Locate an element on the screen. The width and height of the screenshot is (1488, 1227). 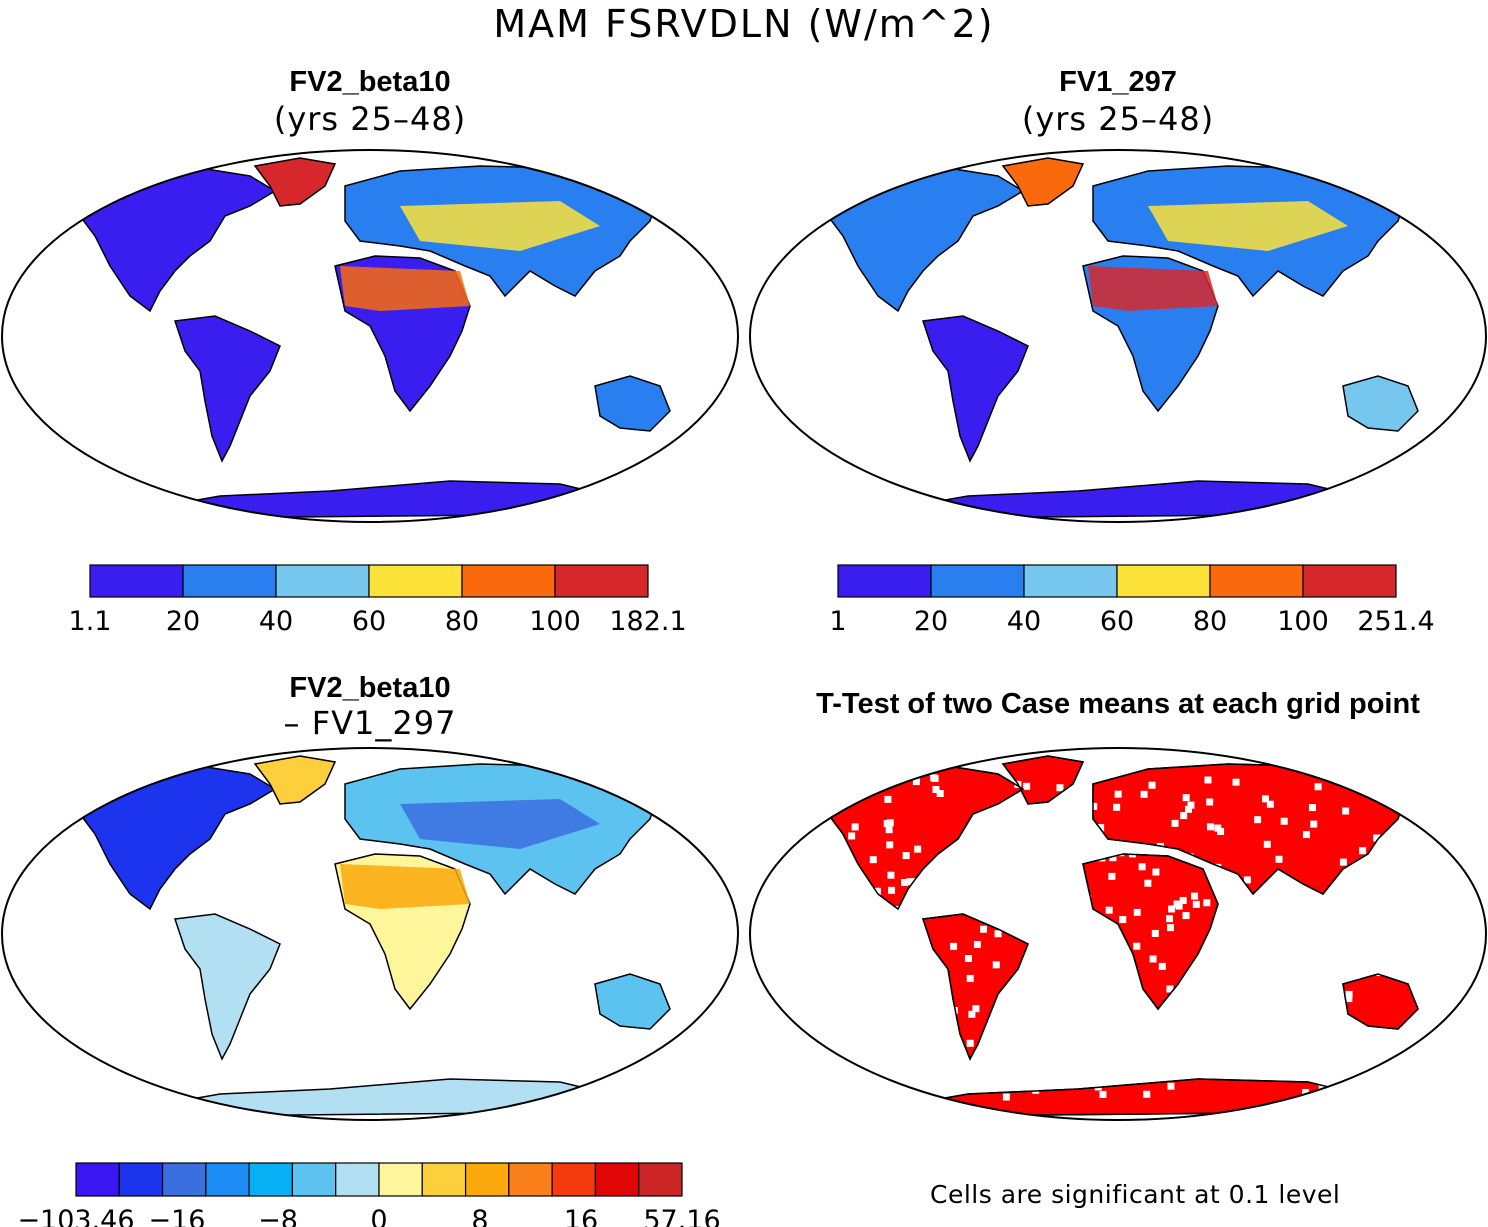
figure-title: MAM FSRVDLN (W/m^2) is located at coordinates (744, 24).